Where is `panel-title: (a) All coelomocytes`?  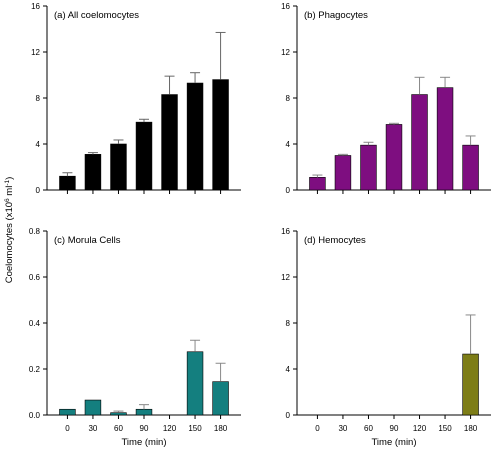 panel-title: (a) All coelomocytes is located at coordinates (96, 15).